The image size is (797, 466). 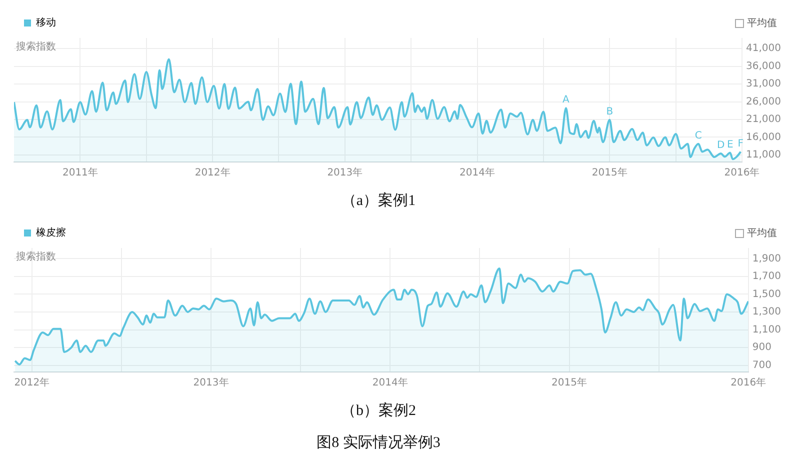 What do you see at coordinates (767, 258) in the screenshot?
I see `y-tick-label: 1,900` at bounding box center [767, 258].